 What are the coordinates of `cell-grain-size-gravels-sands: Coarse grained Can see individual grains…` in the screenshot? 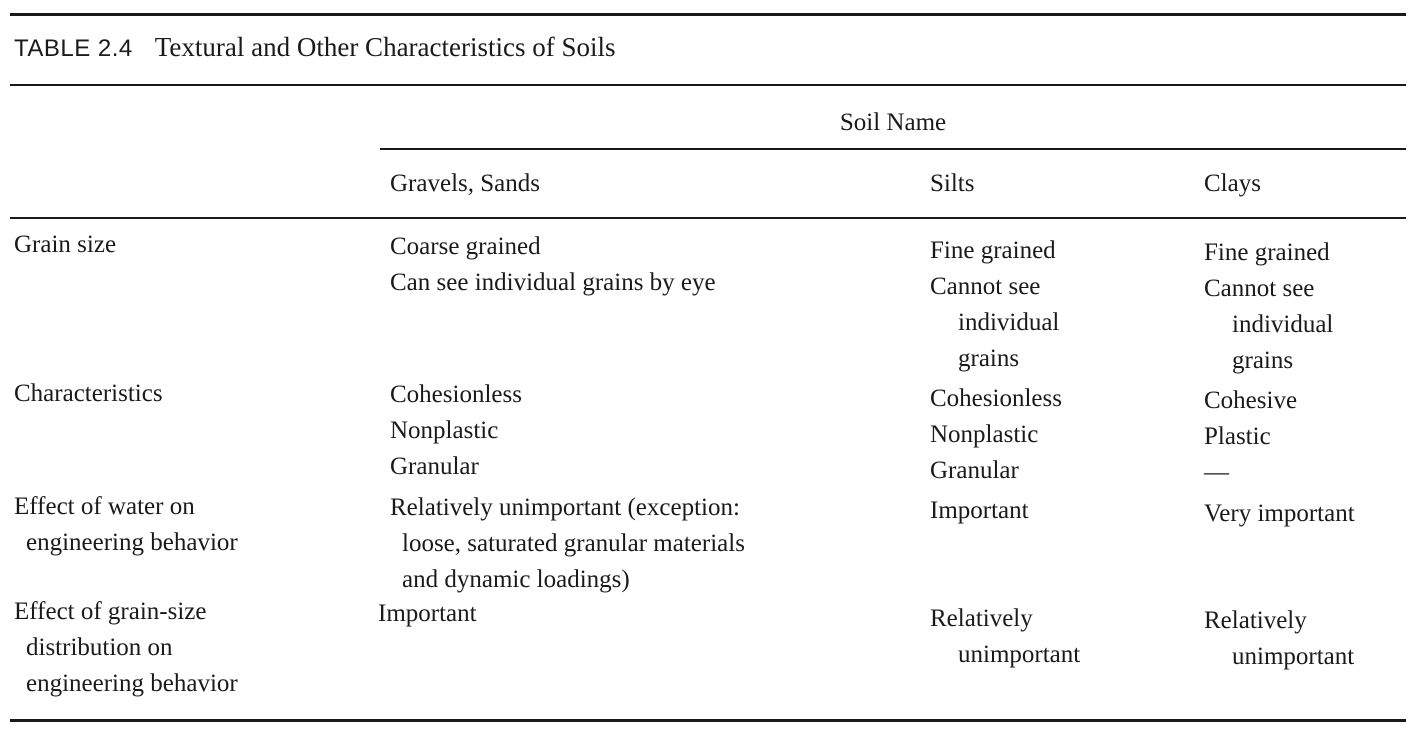 It's located at (553, 265).